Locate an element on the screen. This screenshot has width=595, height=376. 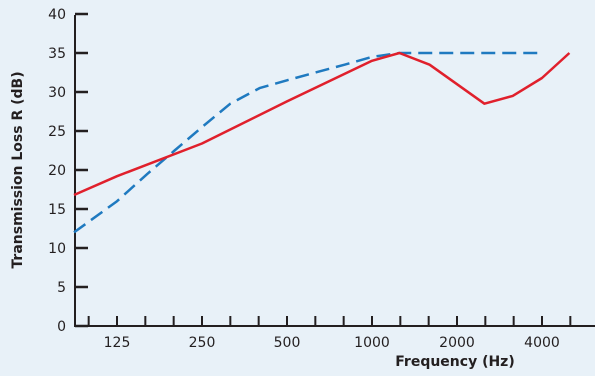
x-ticks: 125 250 500 1000 2000 4000 is located at coordinates (329, 333).